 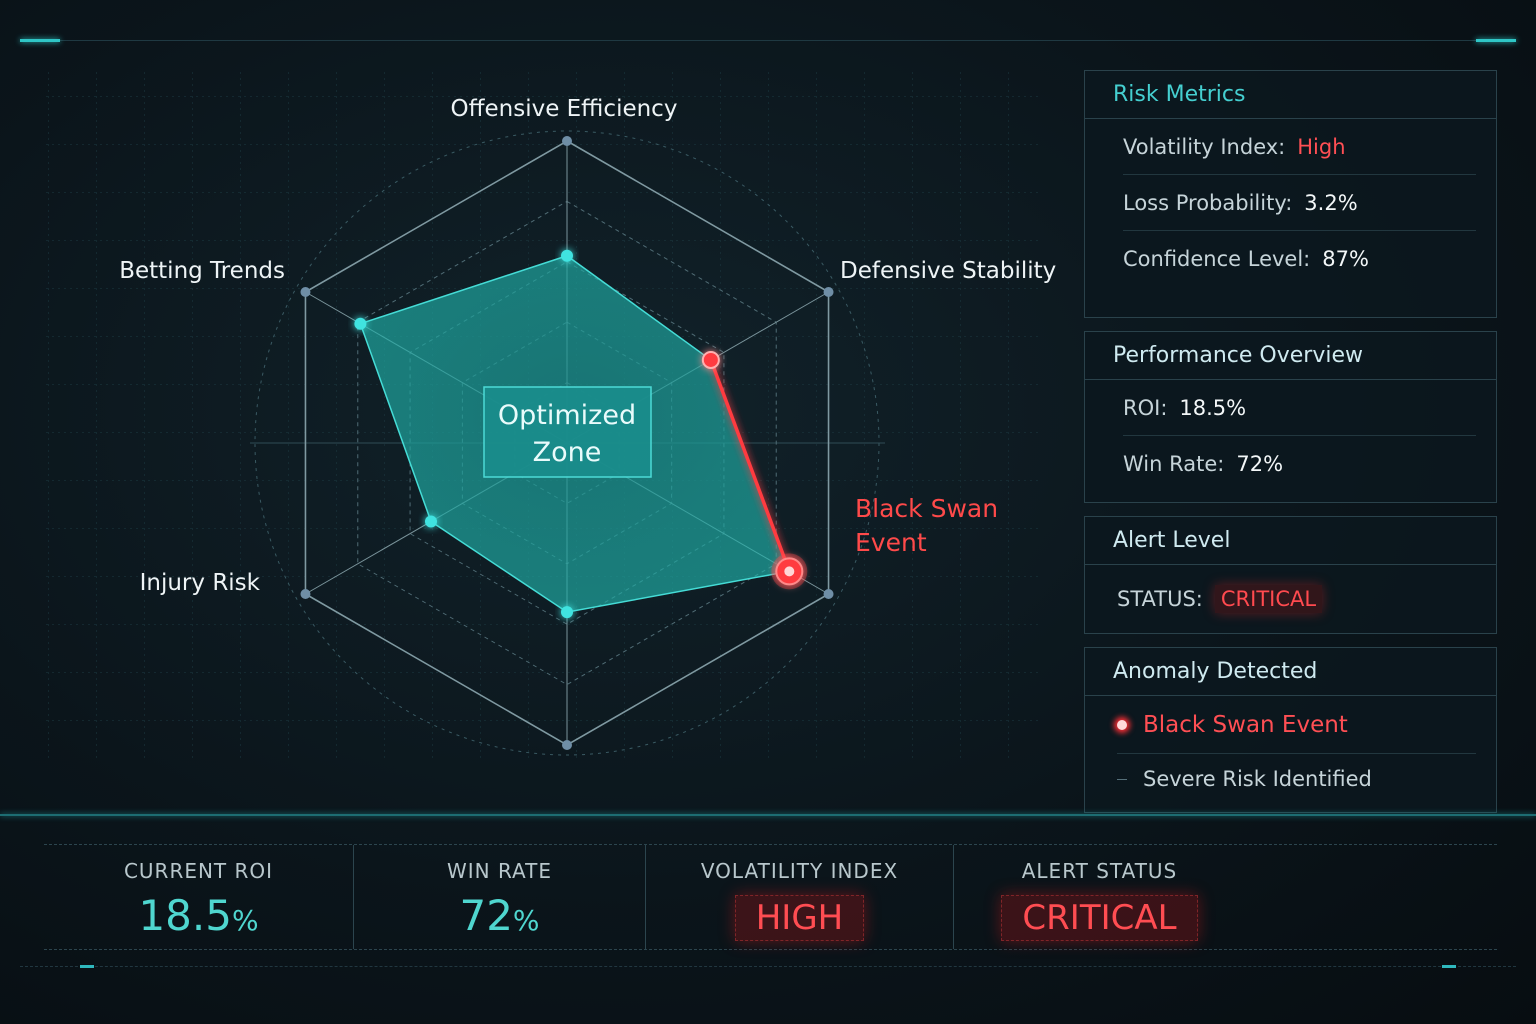 What do you see at coordinates (1099, 918) in the screenshot?
I see `stat-alert-value: CRITICAL` at bounding box center [1099, 918].